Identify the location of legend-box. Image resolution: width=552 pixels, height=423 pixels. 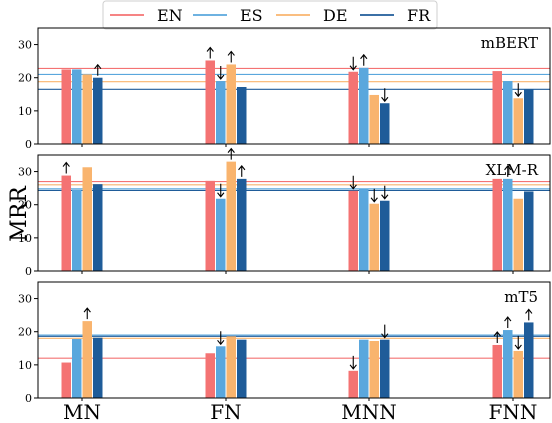
(270, 15).